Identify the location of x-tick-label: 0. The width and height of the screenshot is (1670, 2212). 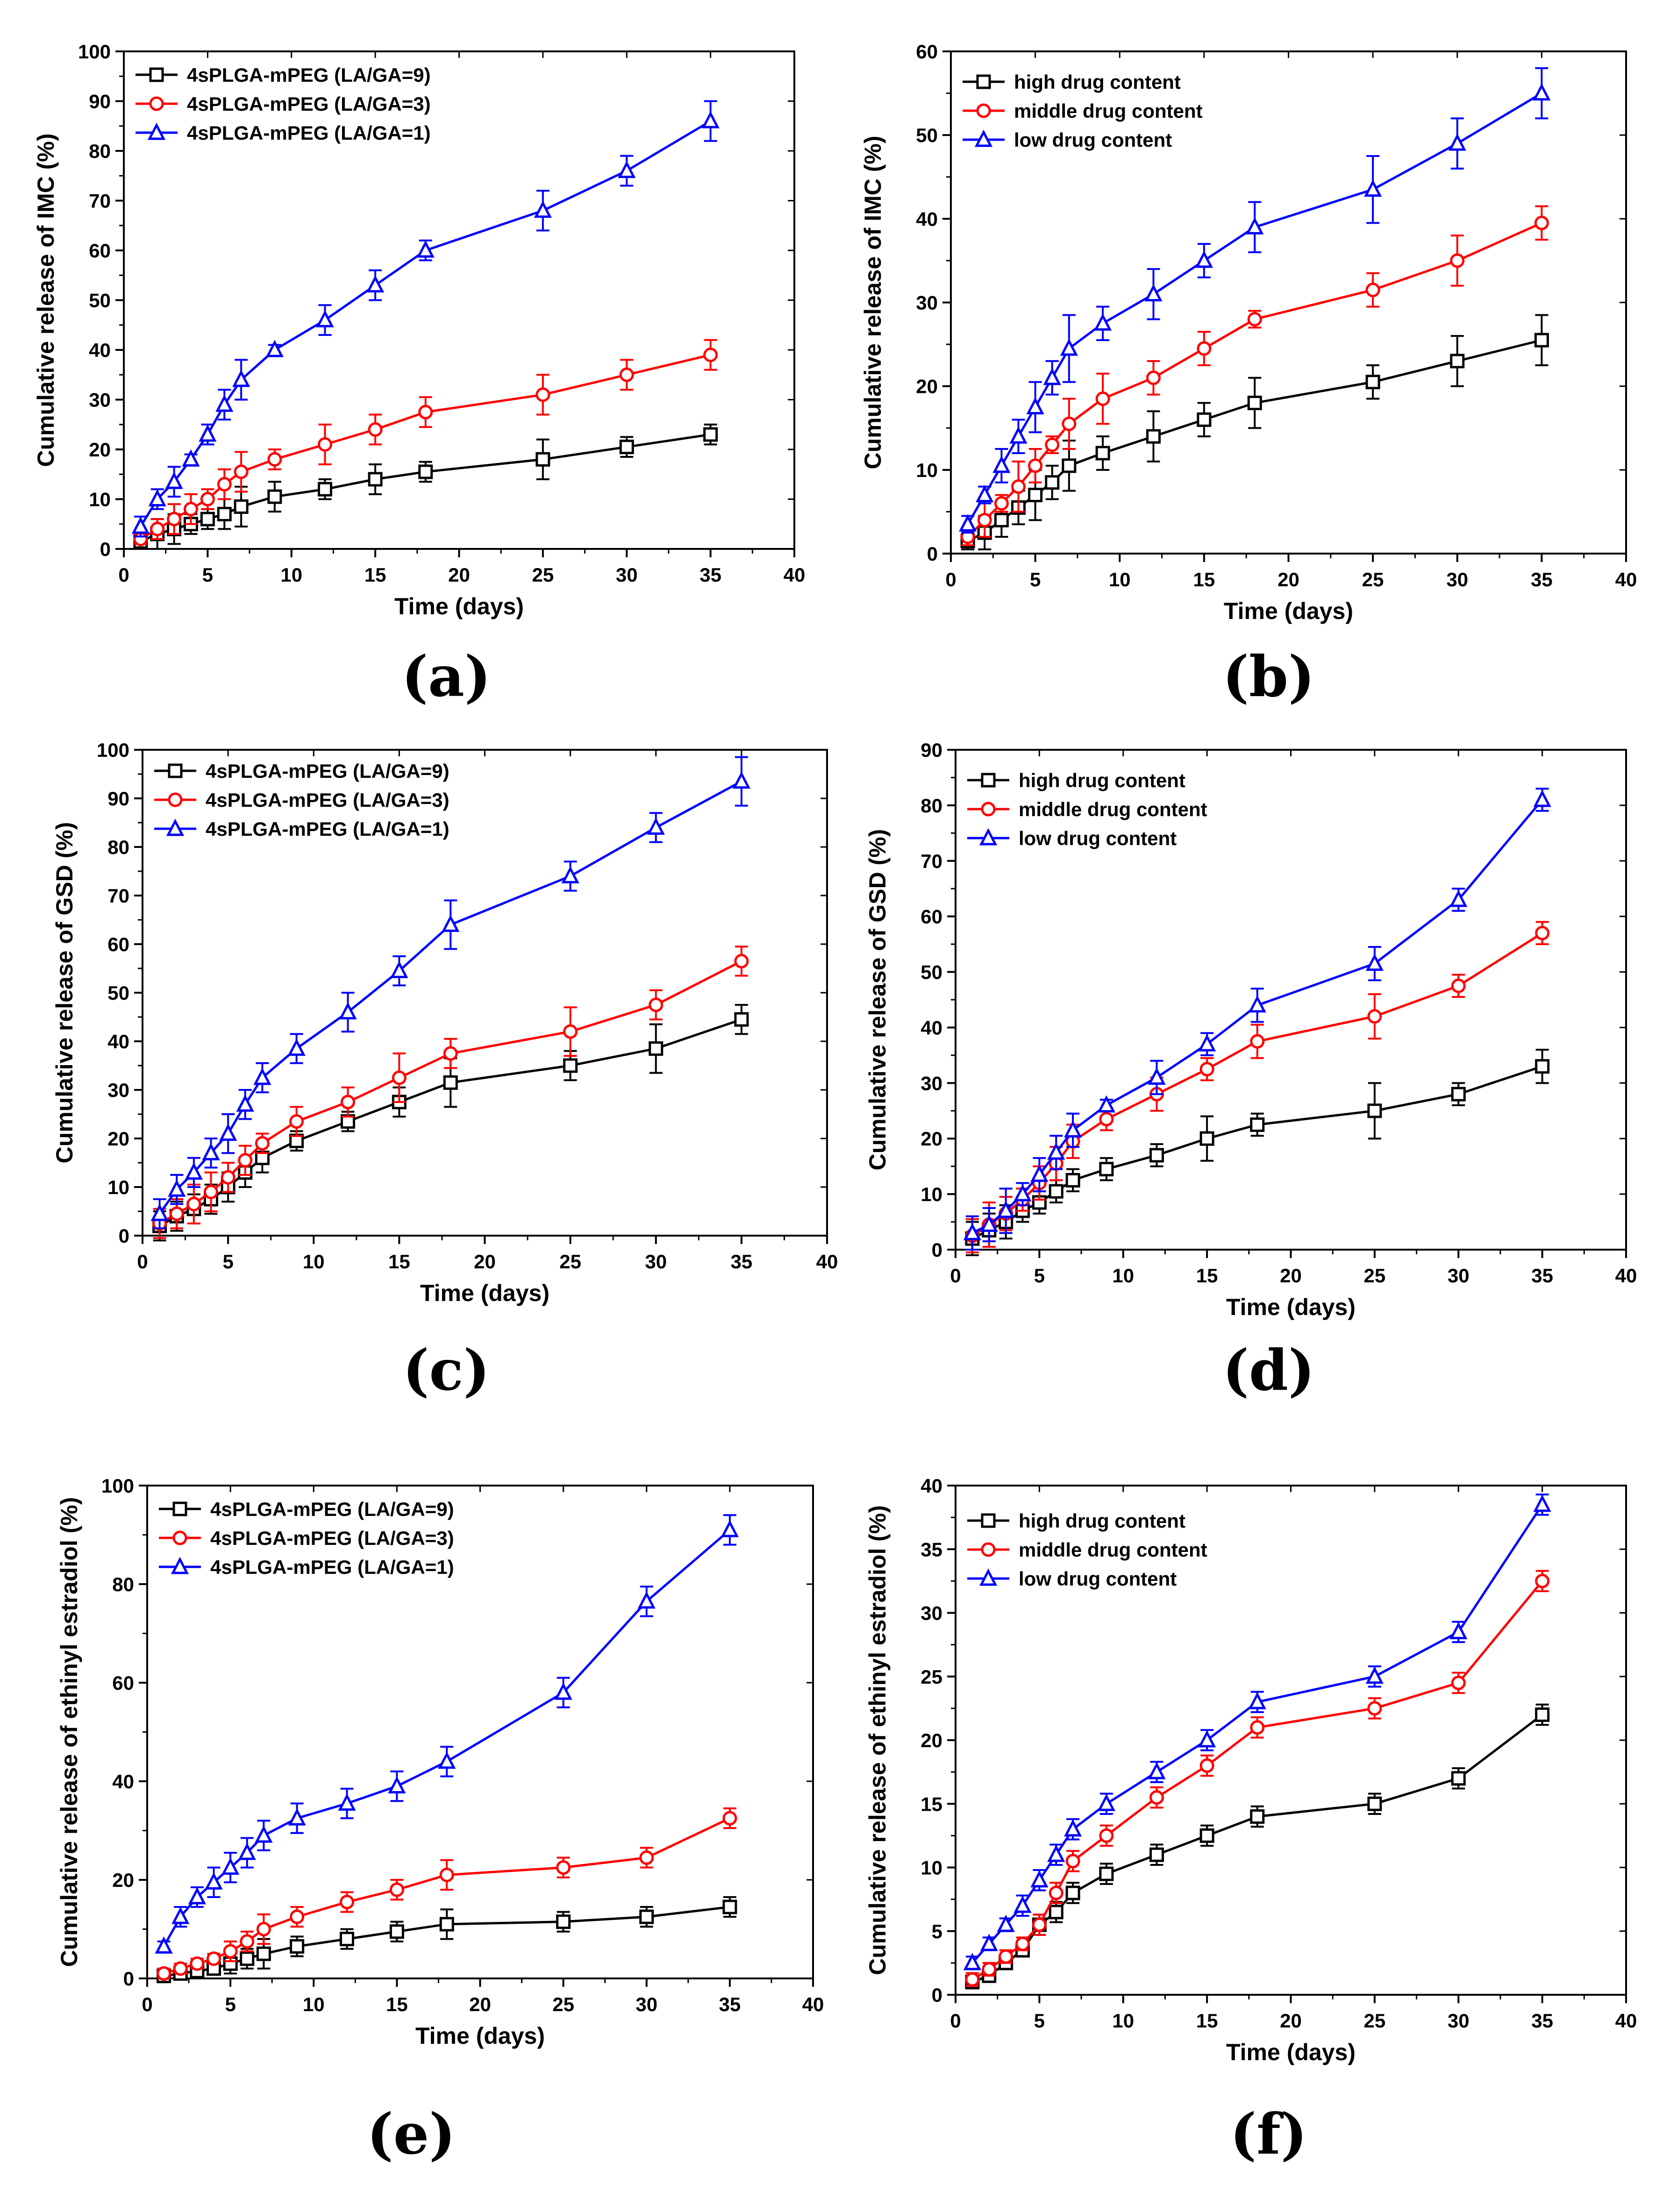
(955, 1276).